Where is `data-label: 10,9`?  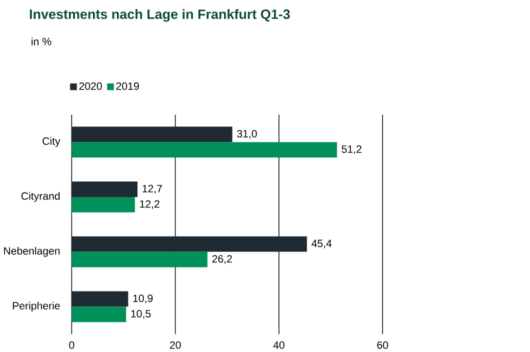
data-label: 10,9 is located at coordinates (143, 299).